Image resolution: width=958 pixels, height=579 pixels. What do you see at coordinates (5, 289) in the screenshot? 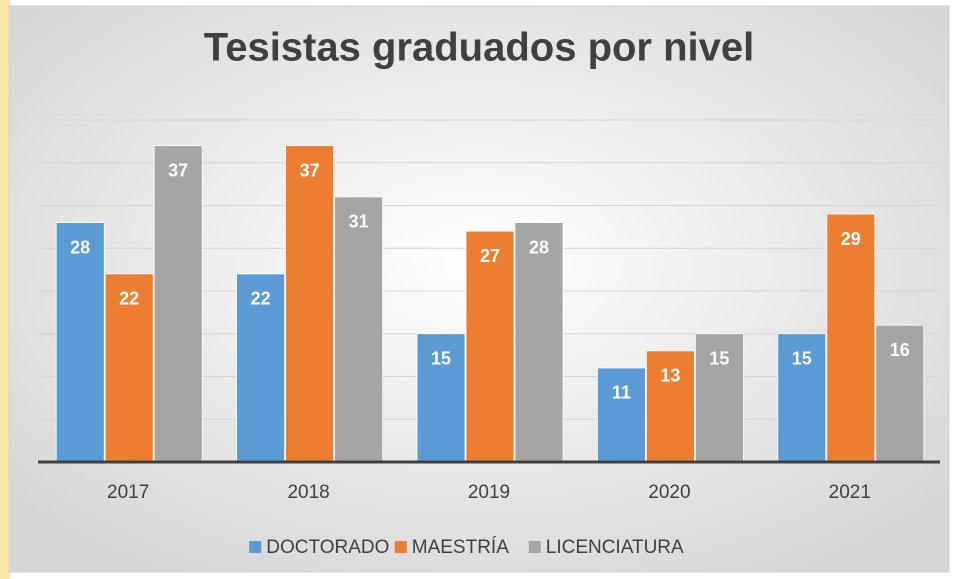
I see `side-strip` at bounding box center [5, 289].